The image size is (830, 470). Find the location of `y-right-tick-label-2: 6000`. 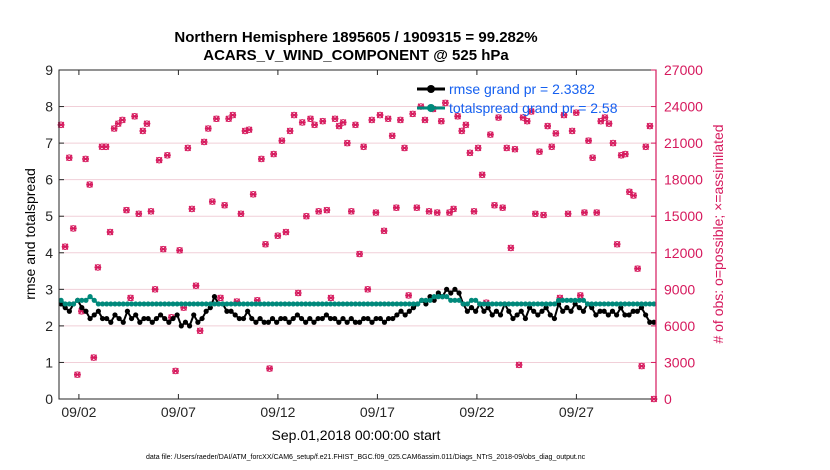

y-right-tick-label-2: 6000 is located at coordinates (679, 326).